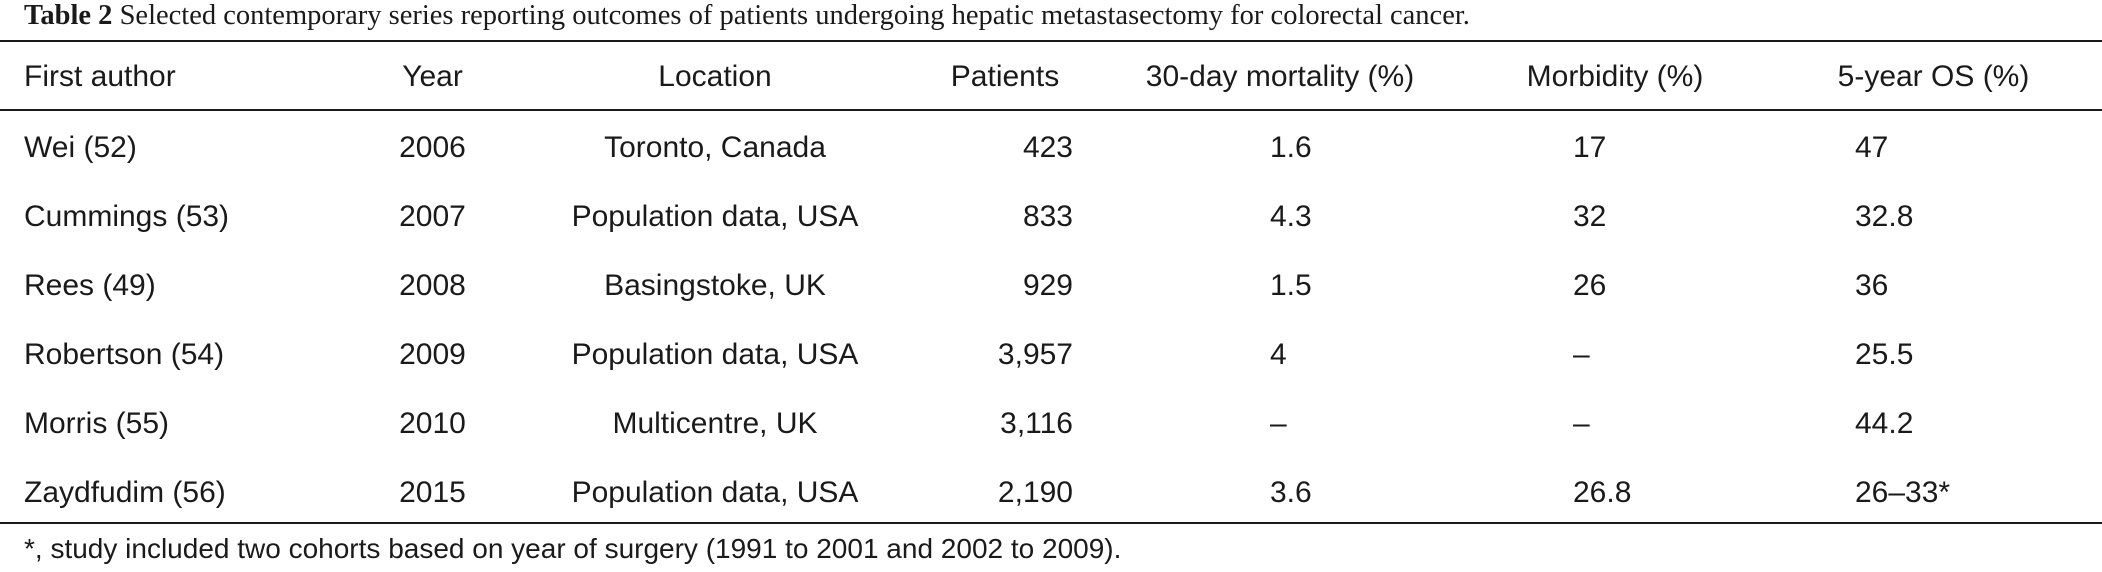  I want to click on column-header-first-author: First author, so click(100, 76).